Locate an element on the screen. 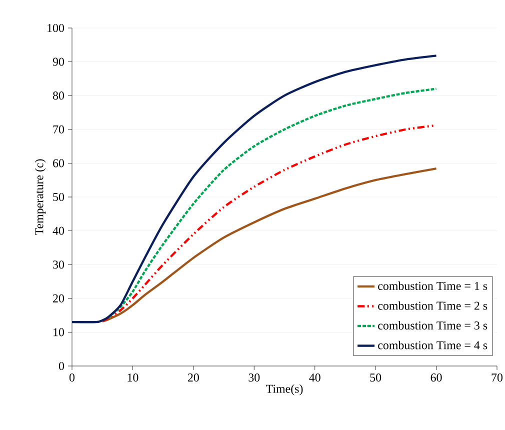  y-tick-label: 100 is located at coordinates (56, 28).